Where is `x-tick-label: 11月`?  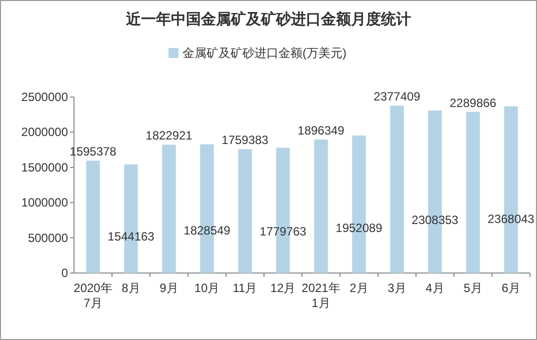 x-tick-label: 11月 is located at coordinates (245, 288).